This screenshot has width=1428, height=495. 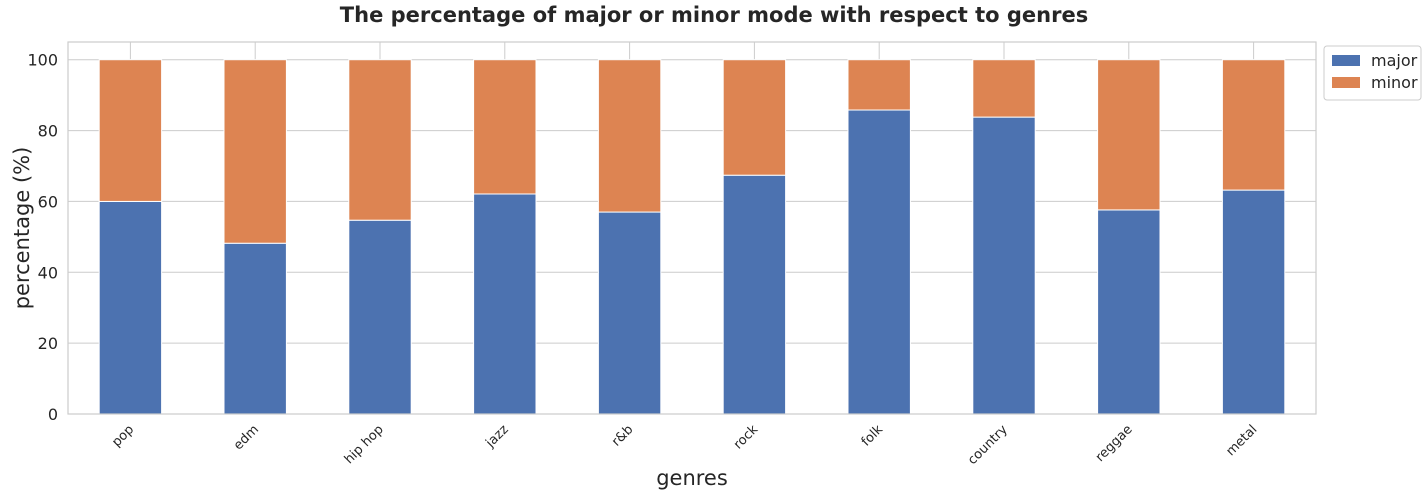 I want to click on x-tick-label: edm, so click(x=246, y=437).